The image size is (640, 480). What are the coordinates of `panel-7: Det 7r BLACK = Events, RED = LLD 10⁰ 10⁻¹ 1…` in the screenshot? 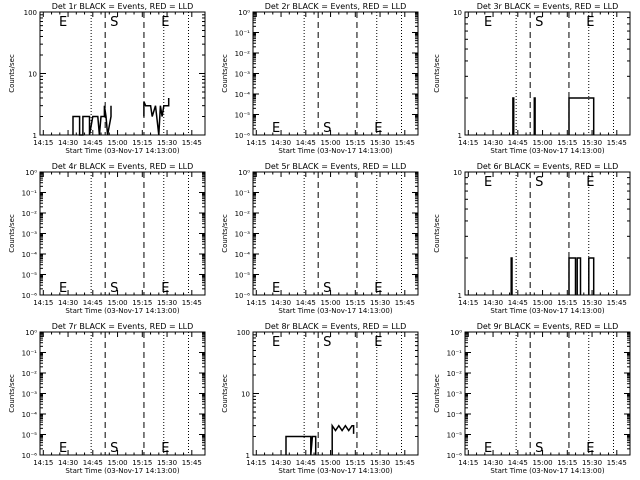 It's located at (107, 398).